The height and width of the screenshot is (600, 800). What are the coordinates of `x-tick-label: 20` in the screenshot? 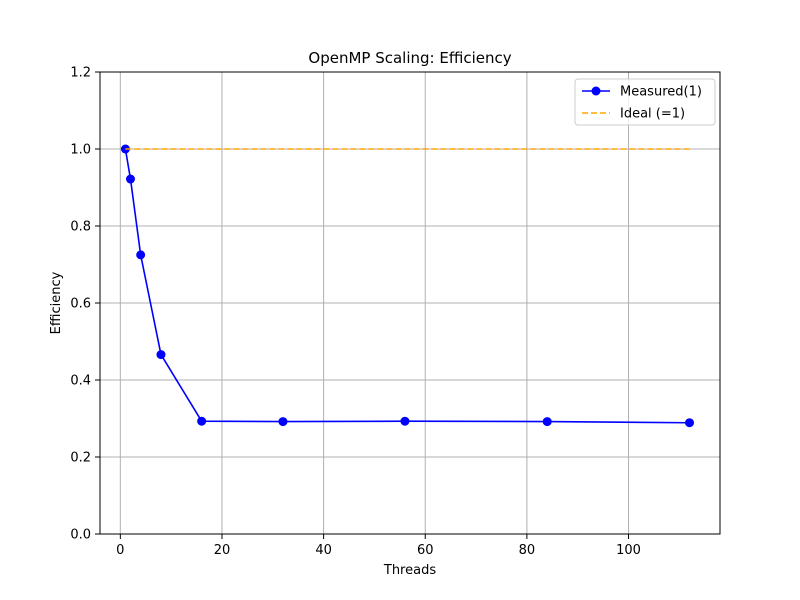 It's located at (222, 550).